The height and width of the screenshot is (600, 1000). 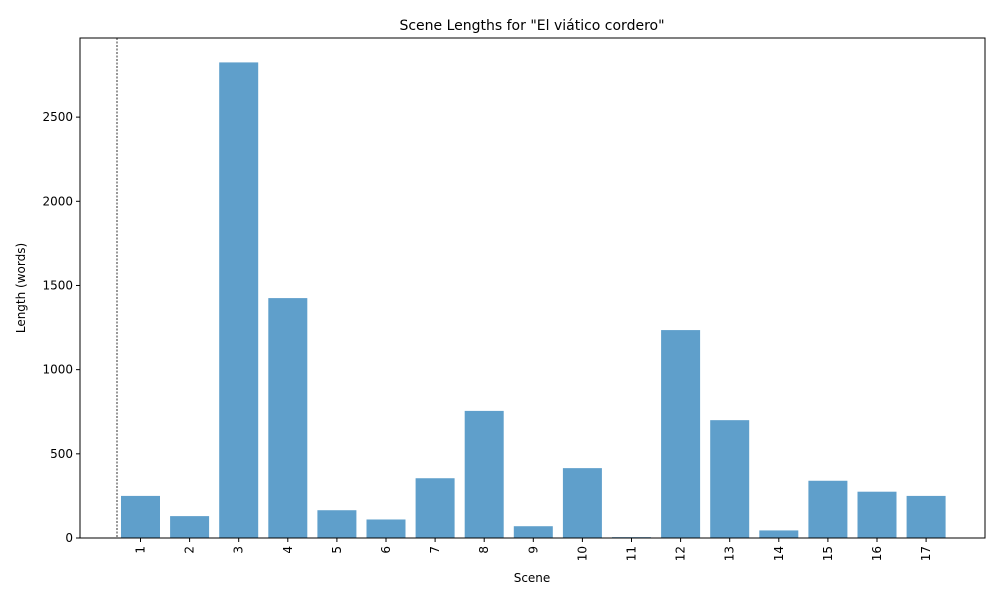 What do you see at coordinates (69, 538) in the screenshot?
I see `y-tick-label: 0` at bounding box center [69, 538].